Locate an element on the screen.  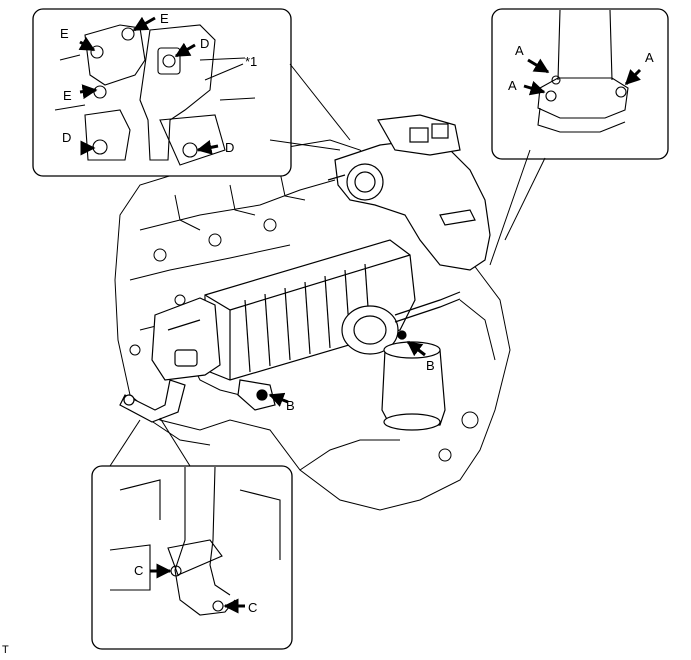
label-c-1: C is located at coordinates (138, 570).